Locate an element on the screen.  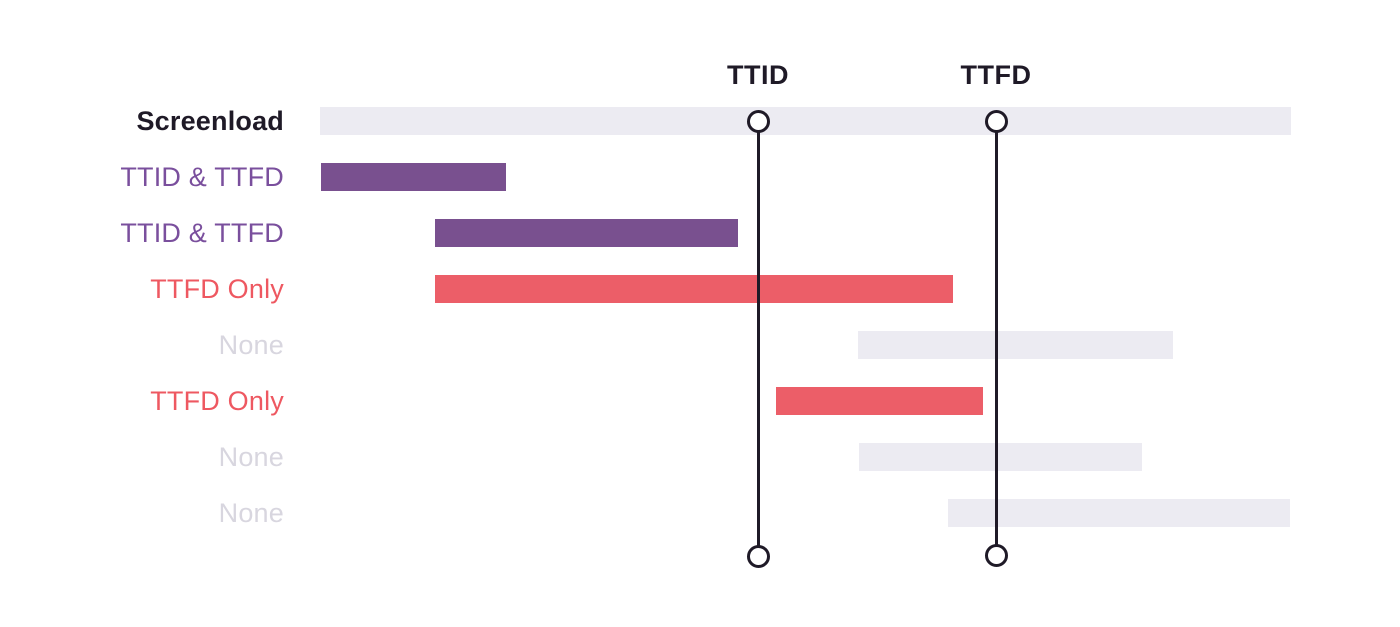
ttid-marker-label: TTID is located at coordinates (758, 75).